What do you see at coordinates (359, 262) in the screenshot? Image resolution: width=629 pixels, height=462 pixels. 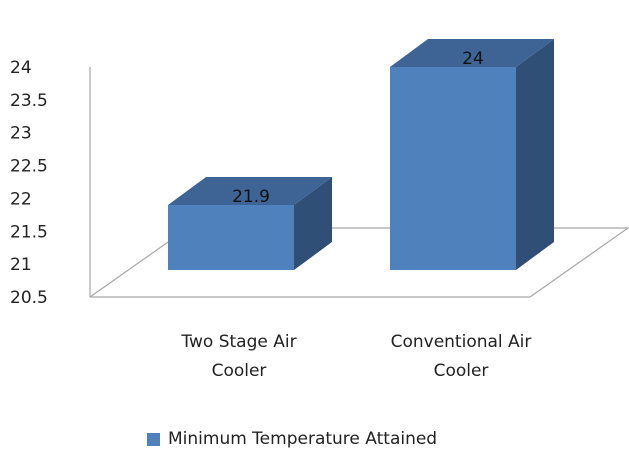 I see `floor-outline` at bounding box center [359, 262].